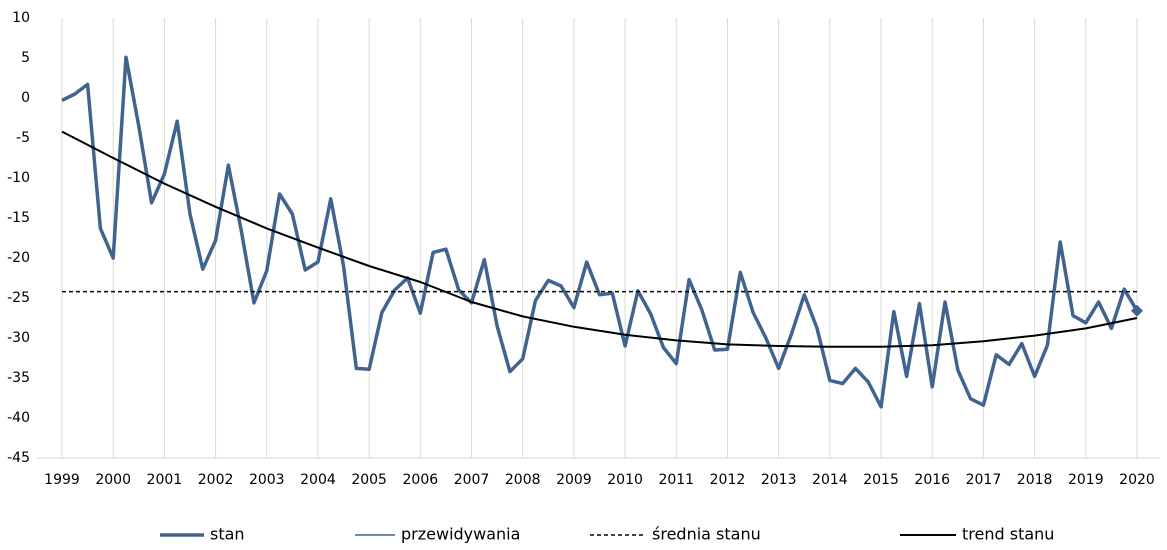 Image resolution: width=1167 pixels, height=550 pixels. Describe the element at coordinates (728, 480) in the screenshot. I see `x-tick-label: 2012` at that location.